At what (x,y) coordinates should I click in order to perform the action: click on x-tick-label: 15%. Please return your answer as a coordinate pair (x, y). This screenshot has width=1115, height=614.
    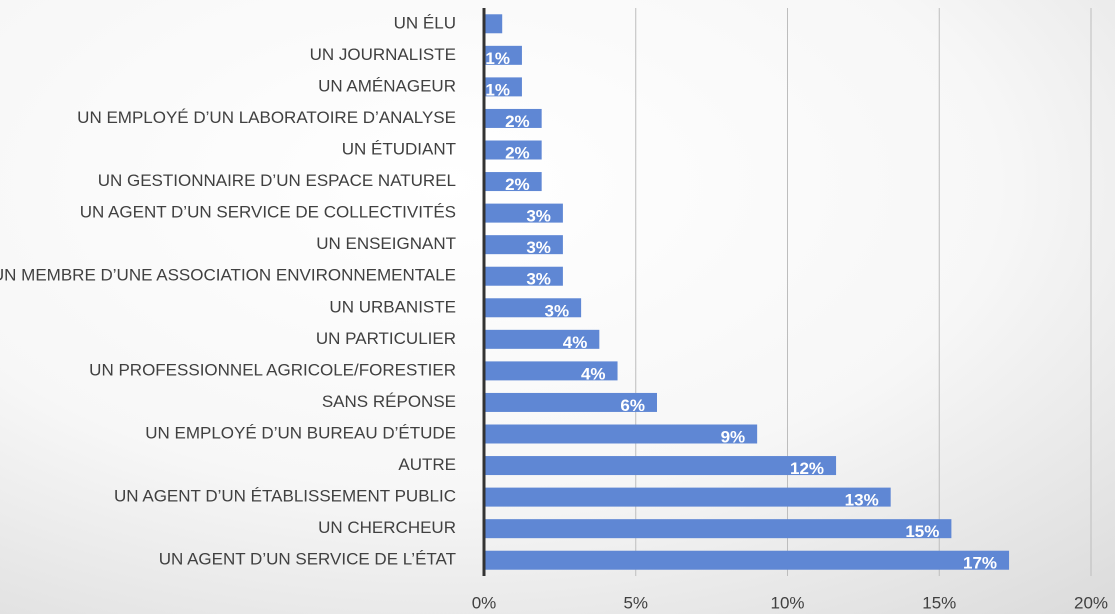
    Looking at the image, I should click on (939, 602).